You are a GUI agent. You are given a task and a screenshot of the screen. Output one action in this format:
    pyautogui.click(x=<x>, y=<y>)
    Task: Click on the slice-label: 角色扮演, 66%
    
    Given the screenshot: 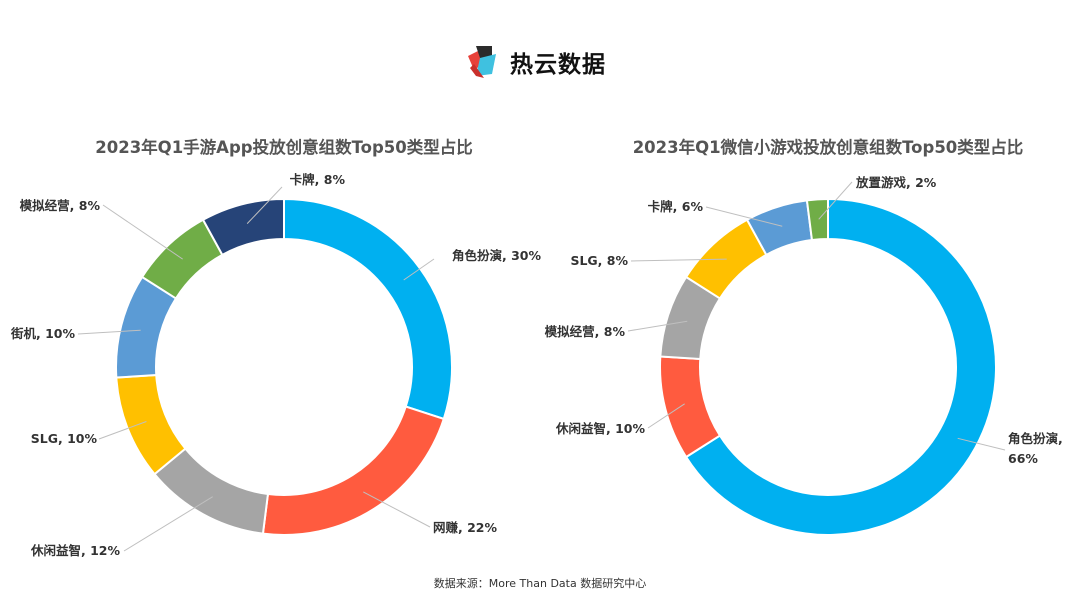 What is the action you would take?
    pyautogui.click(x=1035, y=448)
    